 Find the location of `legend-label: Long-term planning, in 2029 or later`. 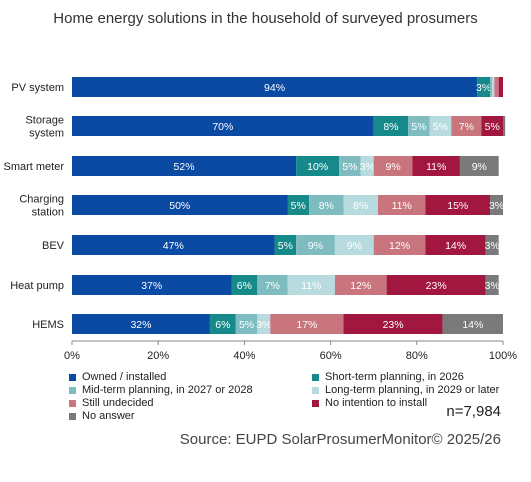

legend-label: Long-term planning, in 2029 or later is located at coordinates (412, 390).